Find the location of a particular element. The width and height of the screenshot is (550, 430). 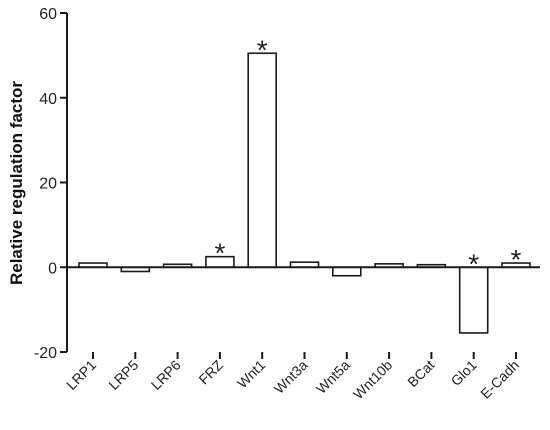

y-tick-label: 20 is located at coordinates (48, 184).